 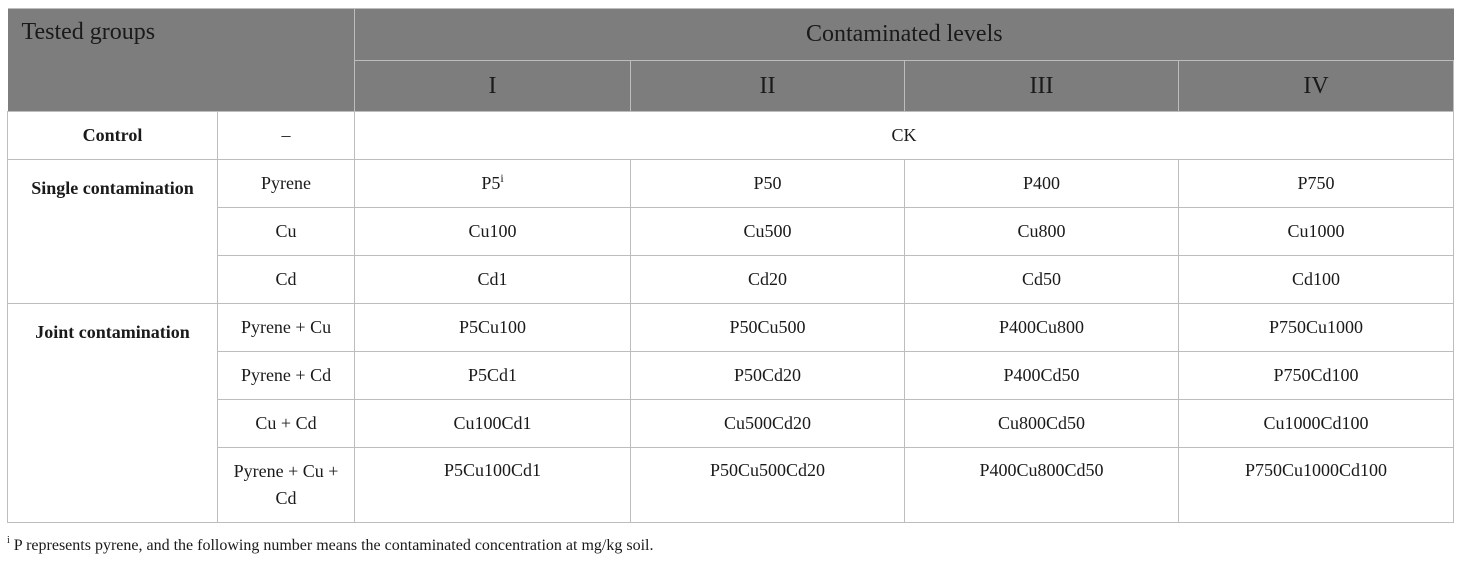 What do you see at coordinates (1316, 231) in the screenshot?
I see `value-cell: Cu1000` at bounding box center [1316, 231].